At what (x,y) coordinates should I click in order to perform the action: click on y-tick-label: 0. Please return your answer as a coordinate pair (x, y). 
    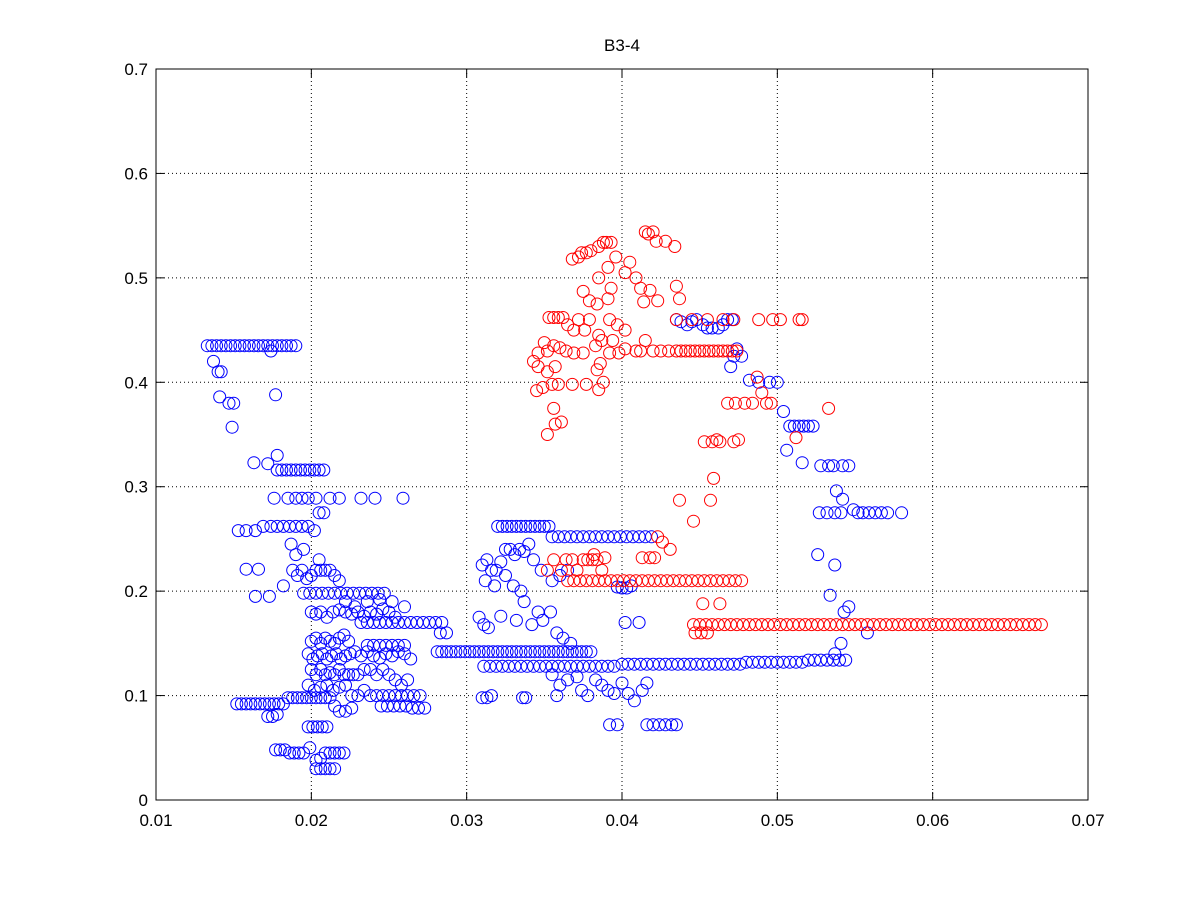
    Looking at the image, I should click on (143, 800).